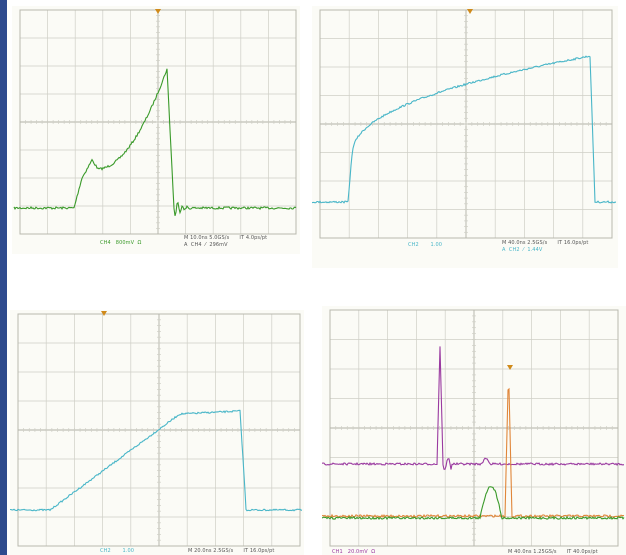 Image resolution: width=626 pixels, height=555 pixels. Describe the element at coordinates (206, 245) in the screenshot. I see `trigger-readout: A CH4 ⁄ 296mV` at that location.